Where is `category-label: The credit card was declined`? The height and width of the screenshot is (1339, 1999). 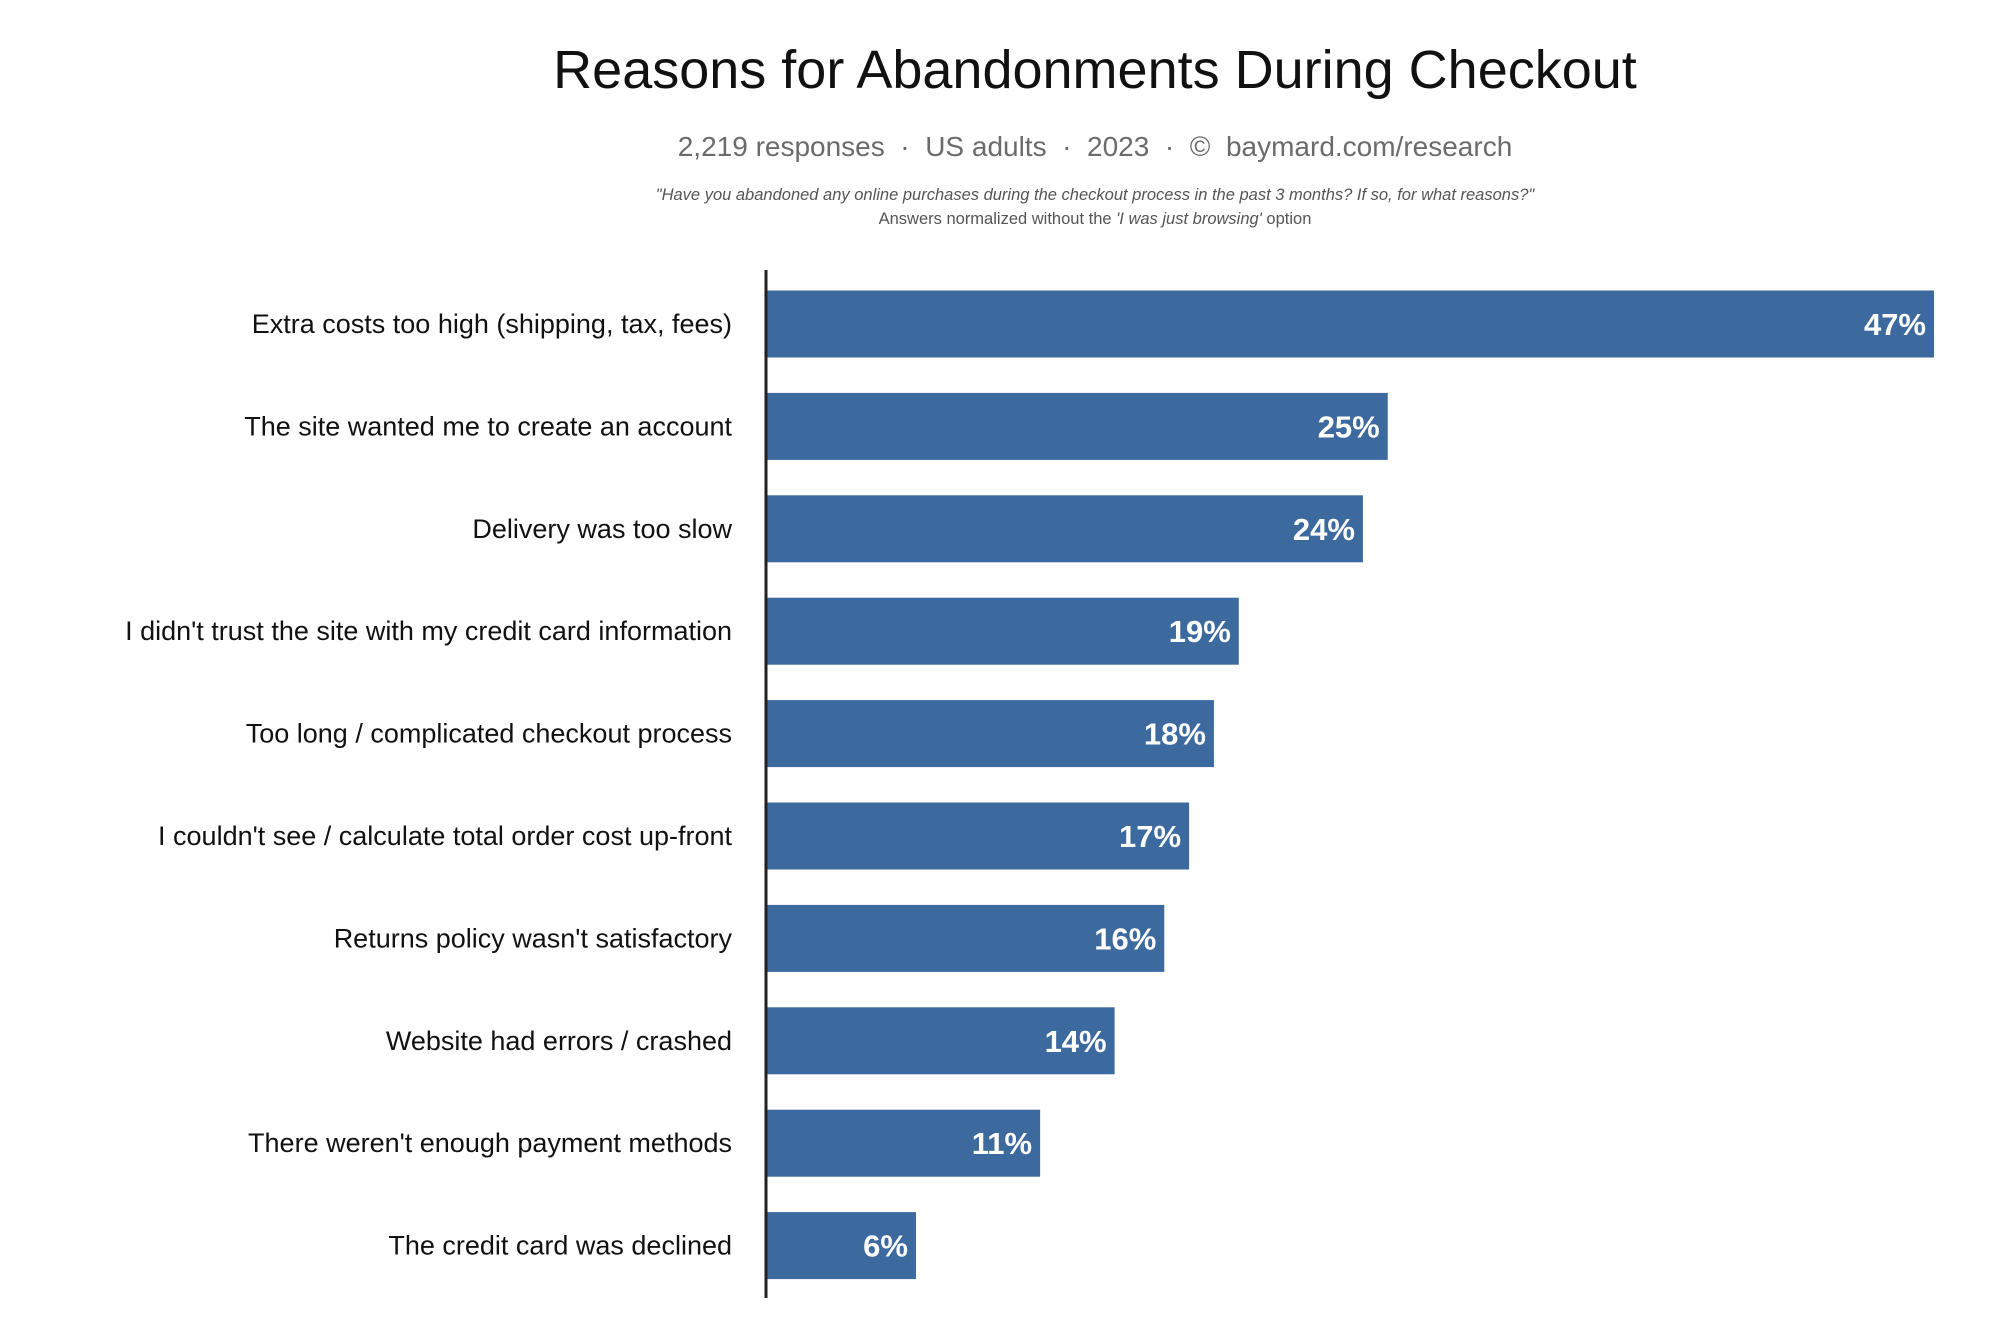
category-label: The credit card was declined is located at coordinates (560, 1246).